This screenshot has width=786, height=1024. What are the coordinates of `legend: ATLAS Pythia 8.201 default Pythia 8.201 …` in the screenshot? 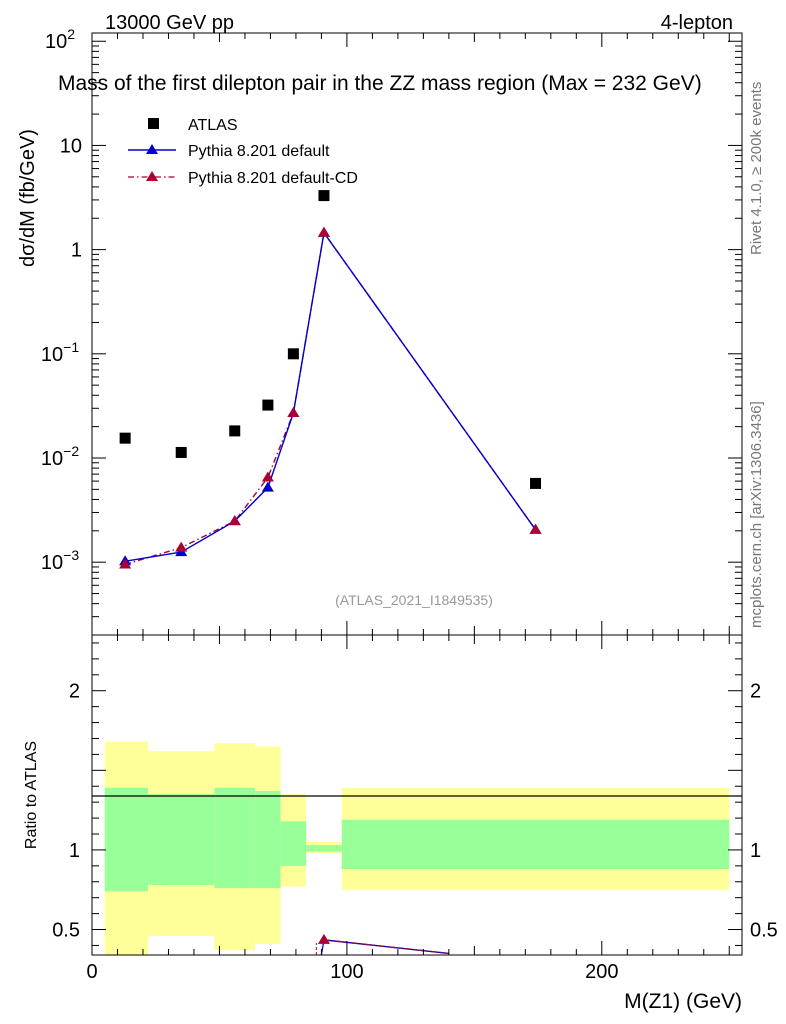 It's located at (243, 152).